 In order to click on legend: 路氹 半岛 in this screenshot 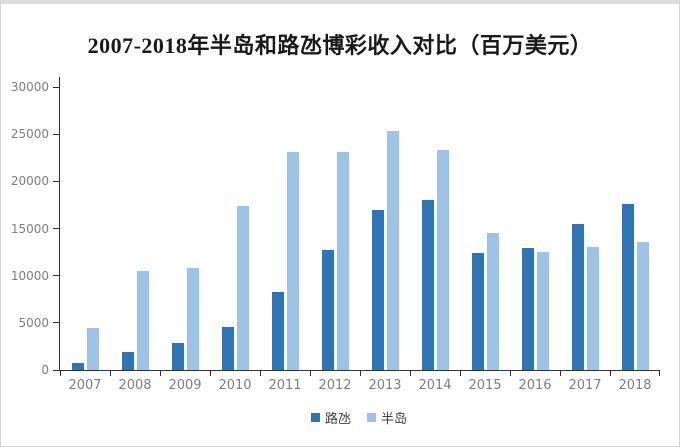, I will do `click(359, 417)`.